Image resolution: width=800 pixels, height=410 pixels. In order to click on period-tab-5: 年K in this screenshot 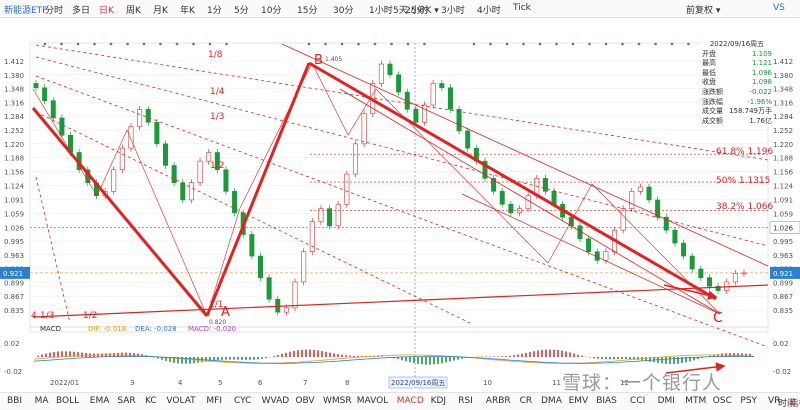, I will do `click(187, 11)`.